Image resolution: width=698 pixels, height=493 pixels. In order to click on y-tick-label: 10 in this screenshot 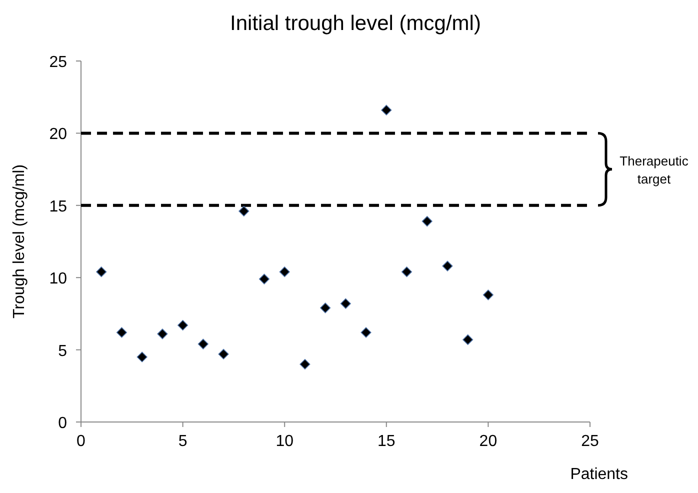, I will do `click(58, 279)`.